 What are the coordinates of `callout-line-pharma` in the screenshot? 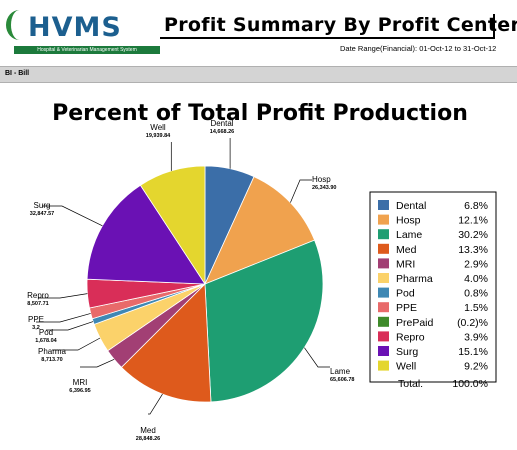 It's located at (76, 344).